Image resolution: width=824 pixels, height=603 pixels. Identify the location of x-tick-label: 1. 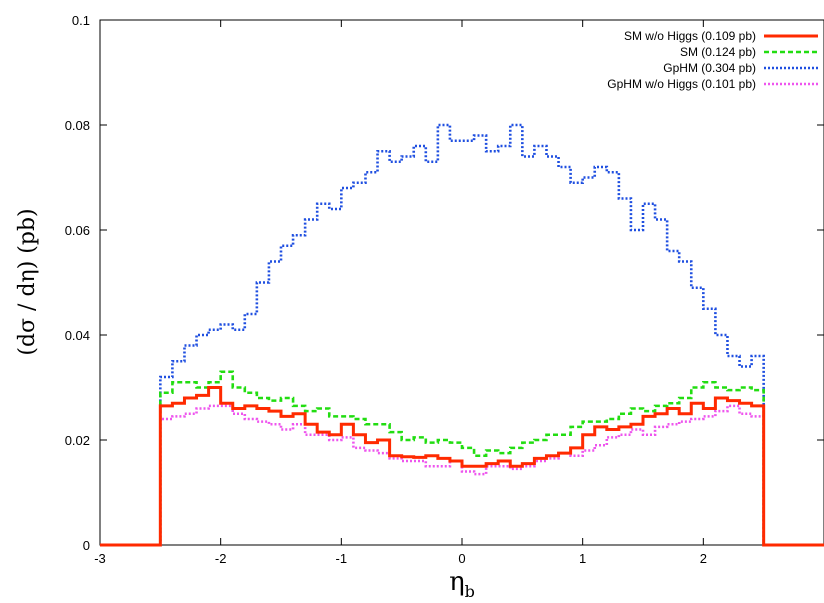
(582, 558).